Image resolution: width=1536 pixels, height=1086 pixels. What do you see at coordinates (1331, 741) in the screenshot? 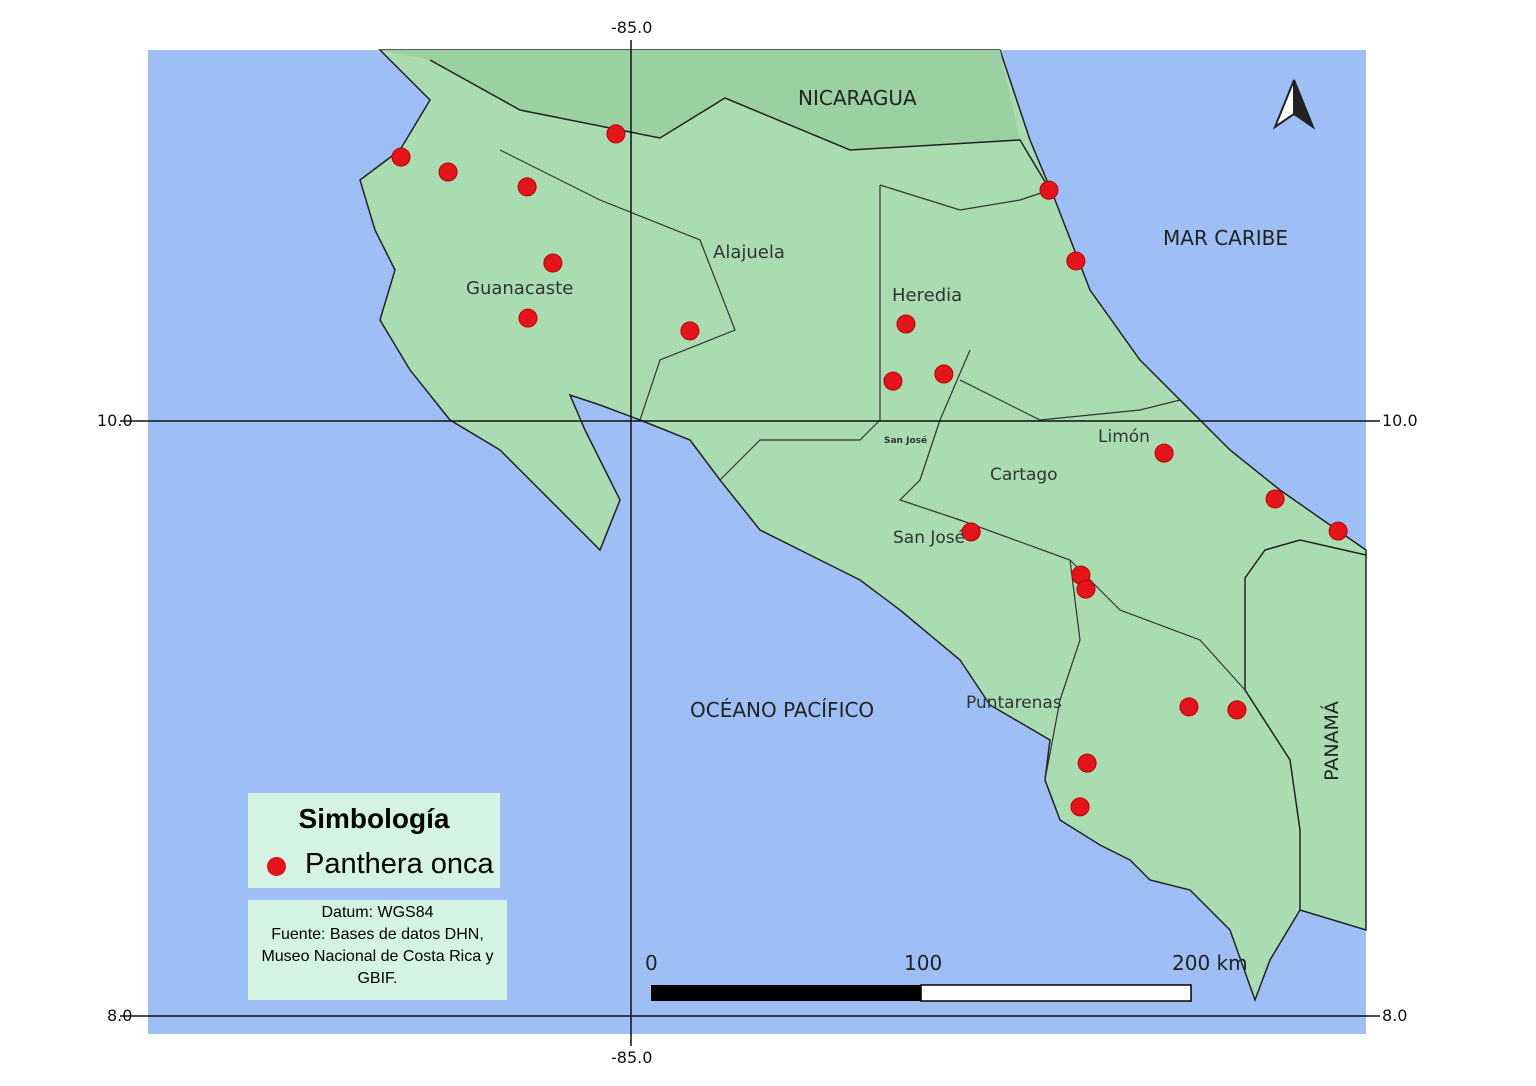
I see `label-panama: PANAMÁ` at bounding box center [1331, 741].